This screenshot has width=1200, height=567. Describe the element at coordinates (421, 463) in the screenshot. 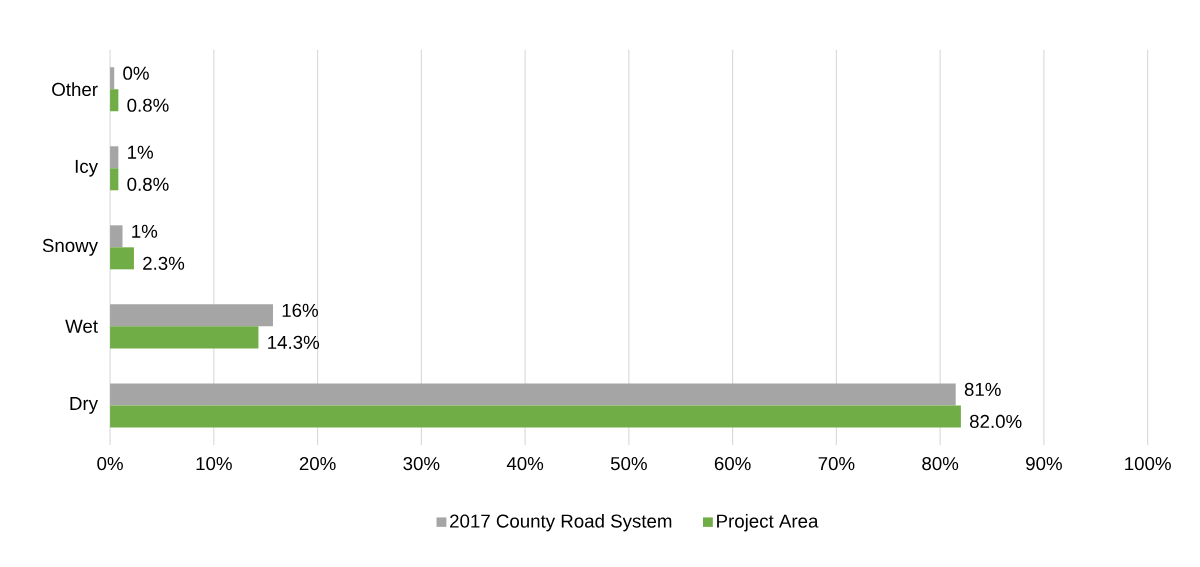

I see `x-tick-label: 30%` at that location.